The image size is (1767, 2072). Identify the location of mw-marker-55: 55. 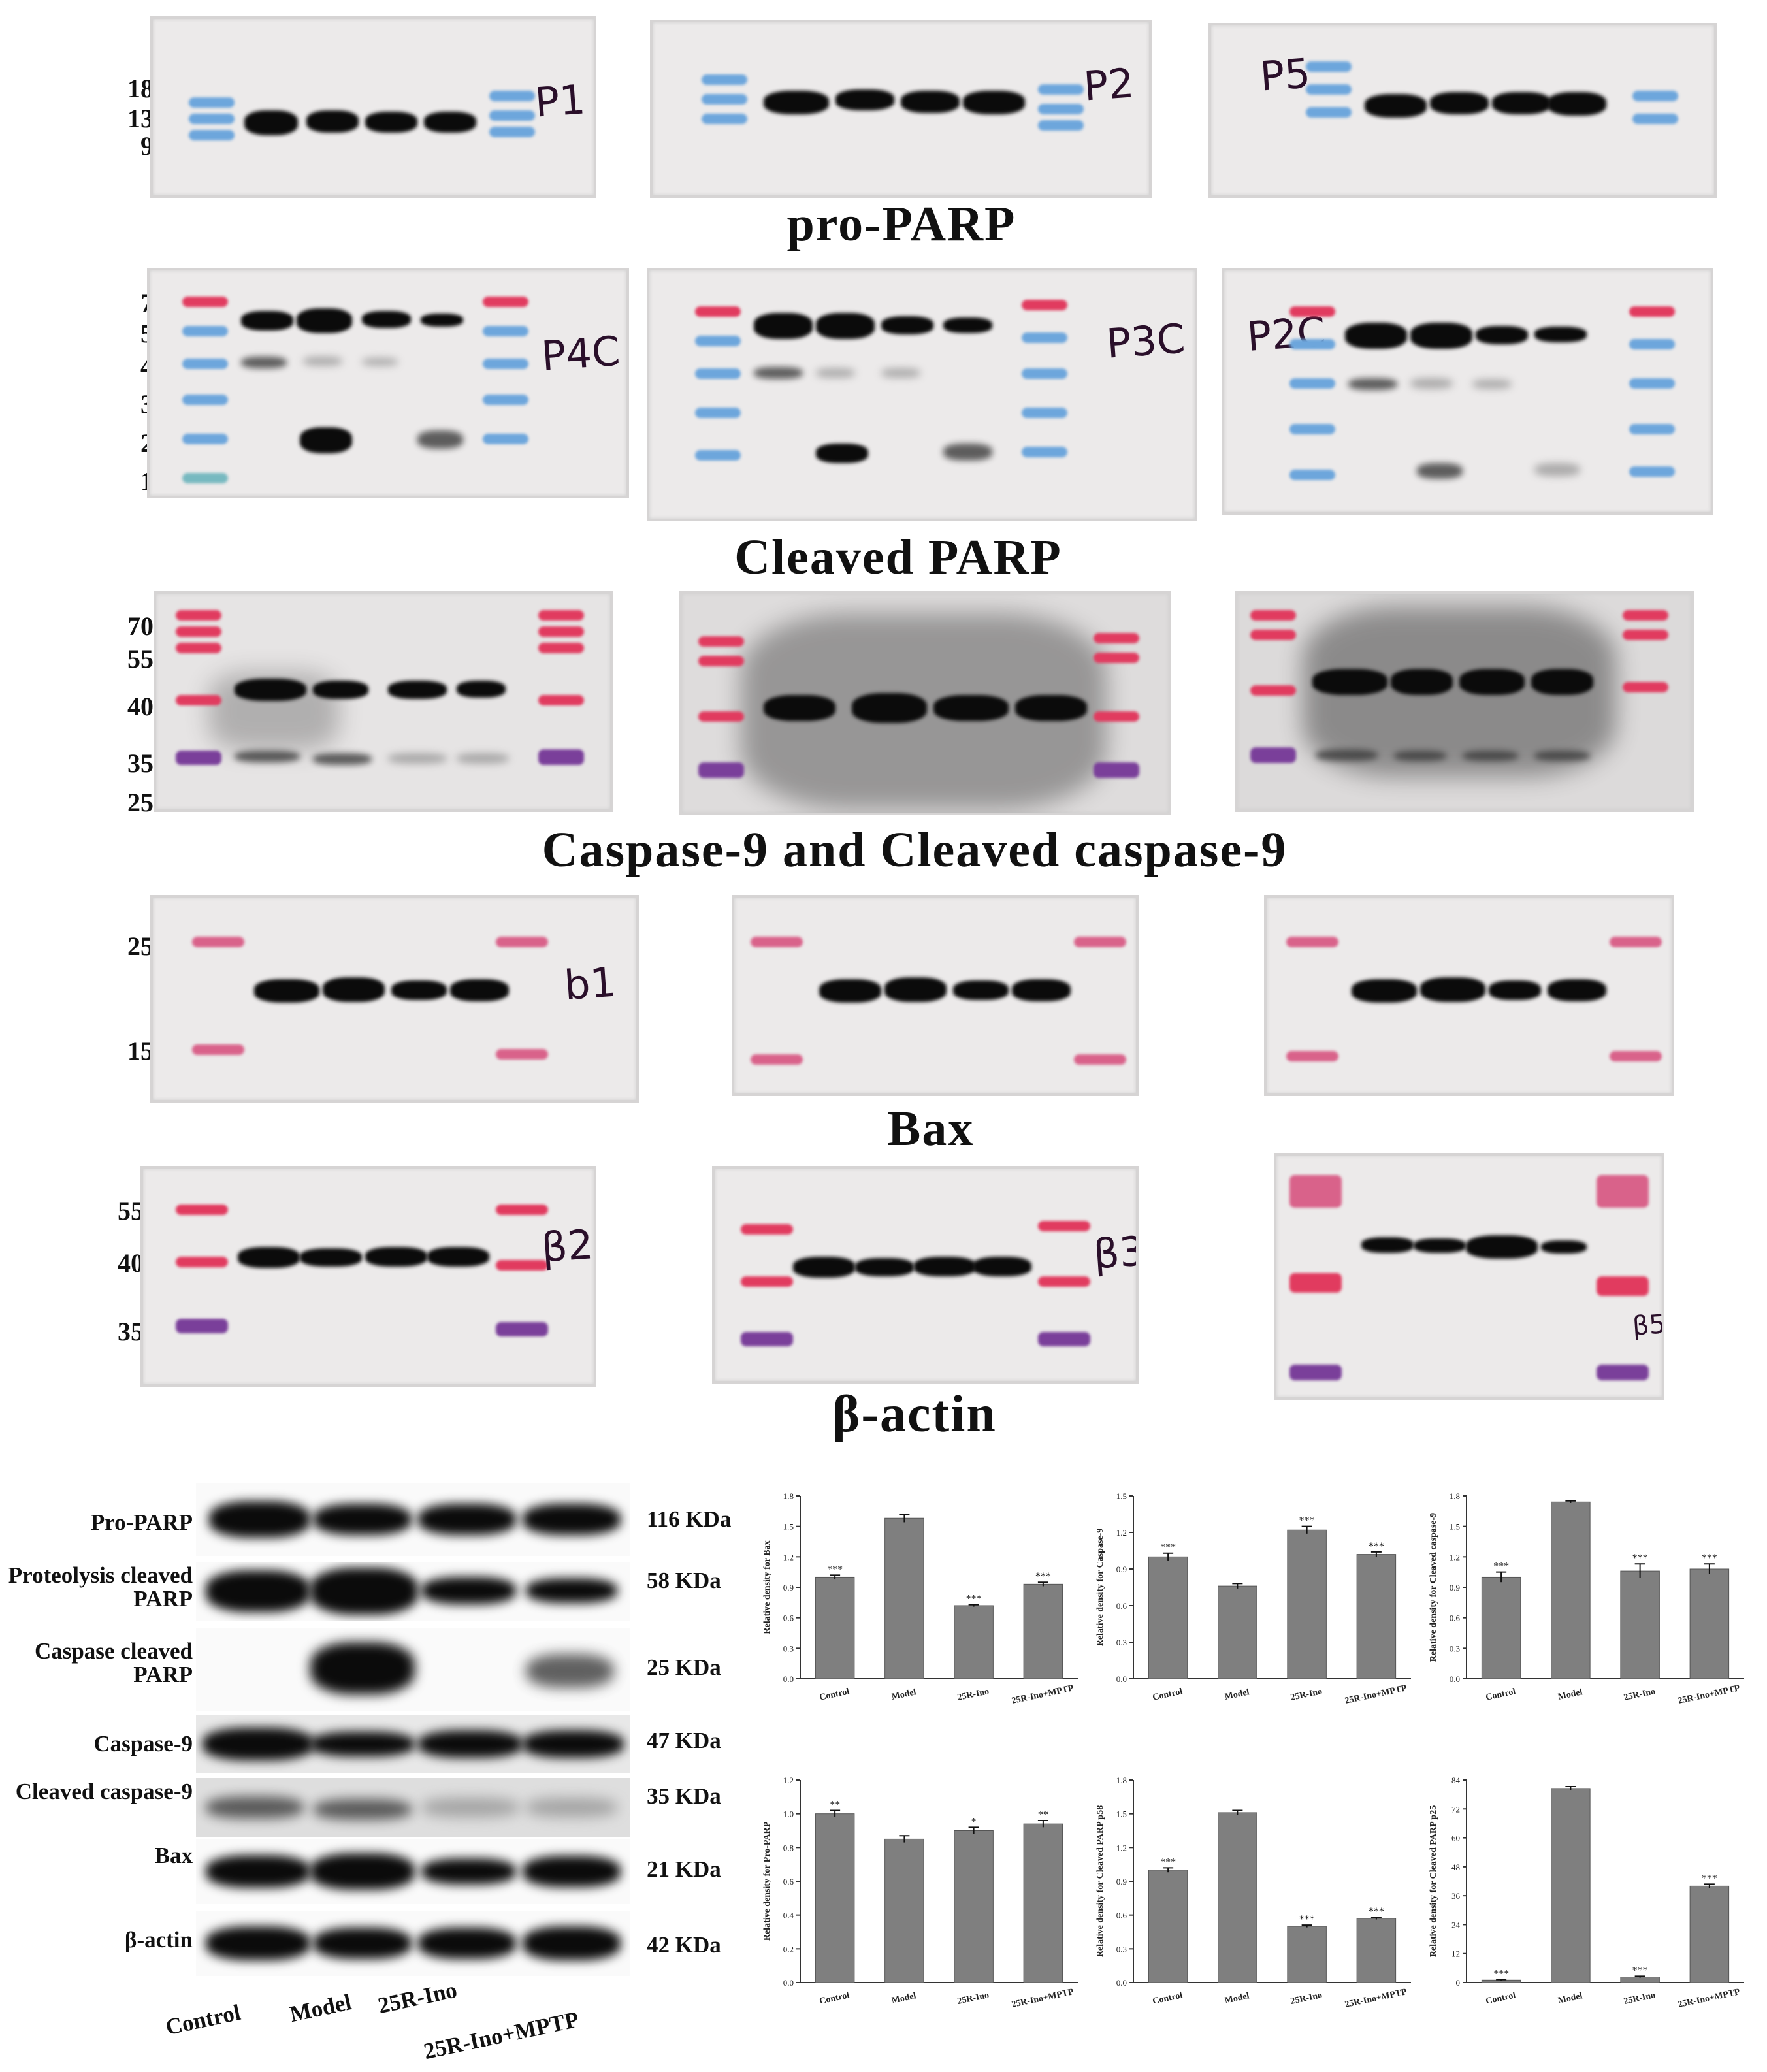
(131, 1210).